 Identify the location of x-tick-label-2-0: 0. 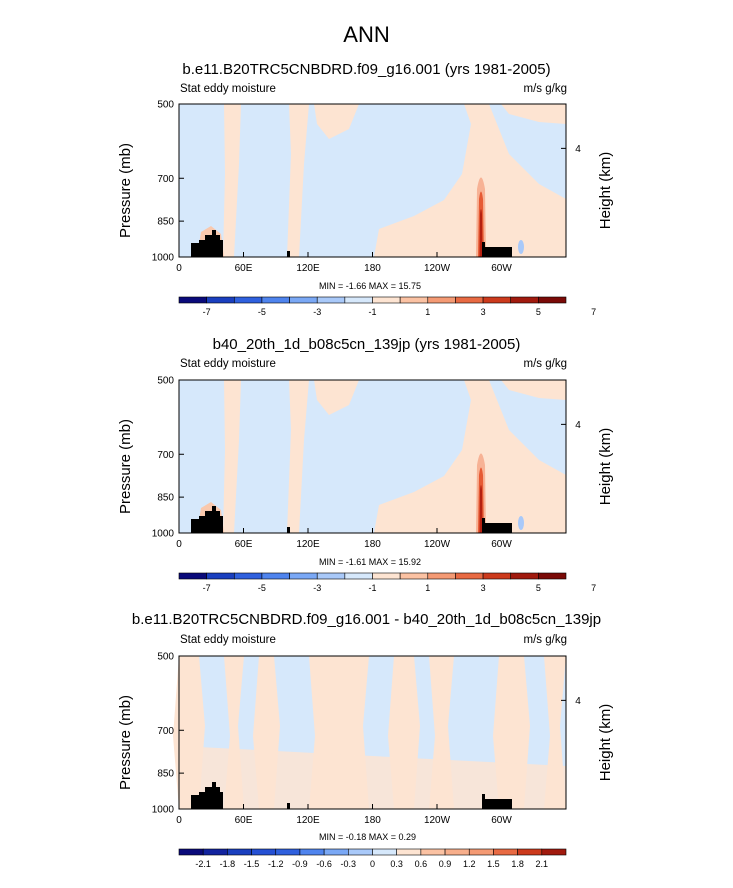
(179, 544).